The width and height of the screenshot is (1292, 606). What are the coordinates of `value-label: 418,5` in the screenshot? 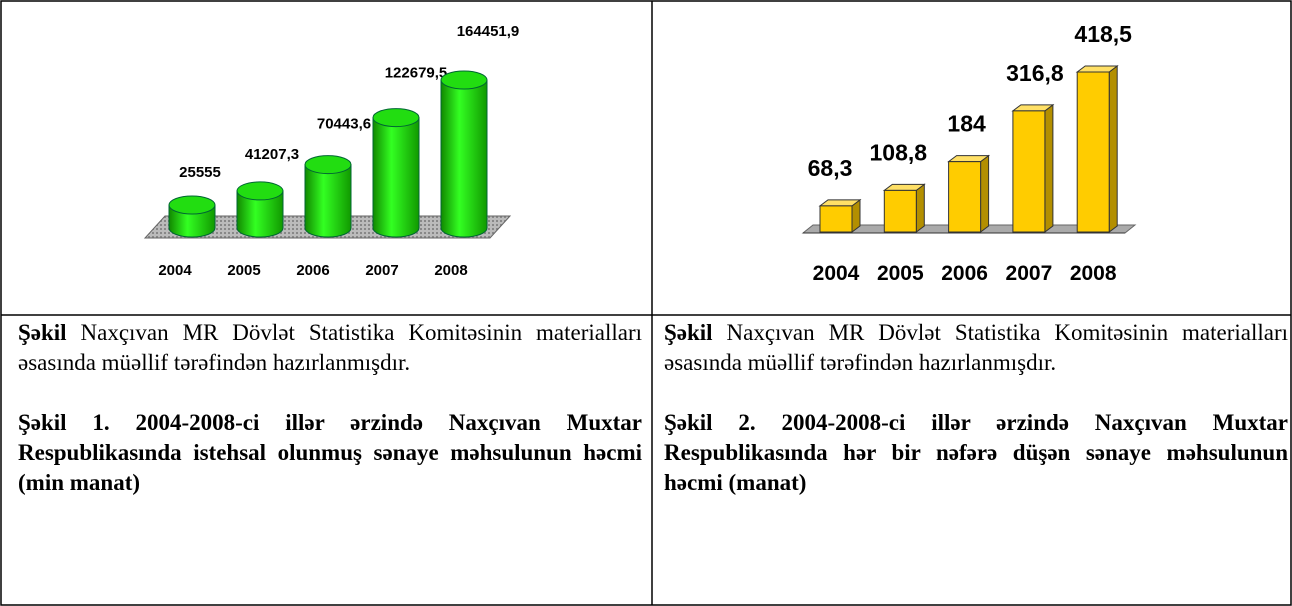 It's located at (1103, 34).